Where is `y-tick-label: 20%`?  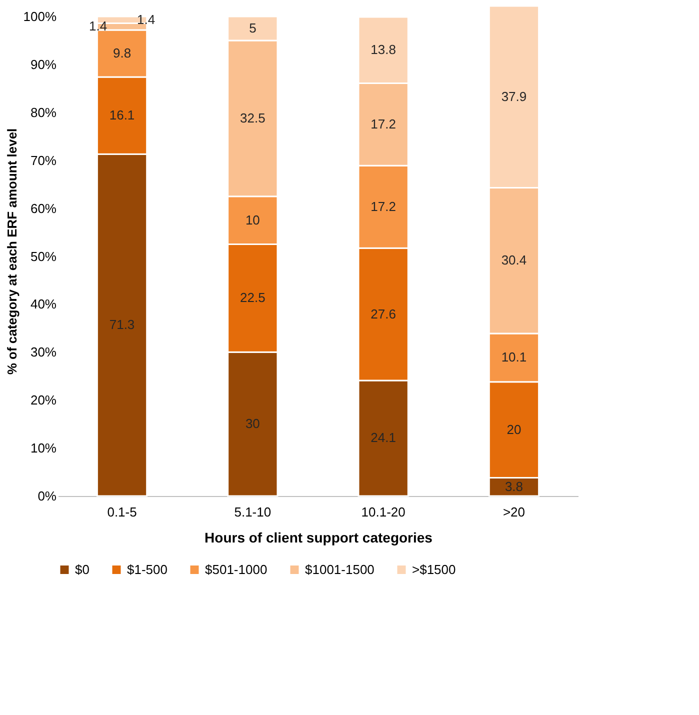
y-tick-label: 20% is located at coordinates (43, 400).